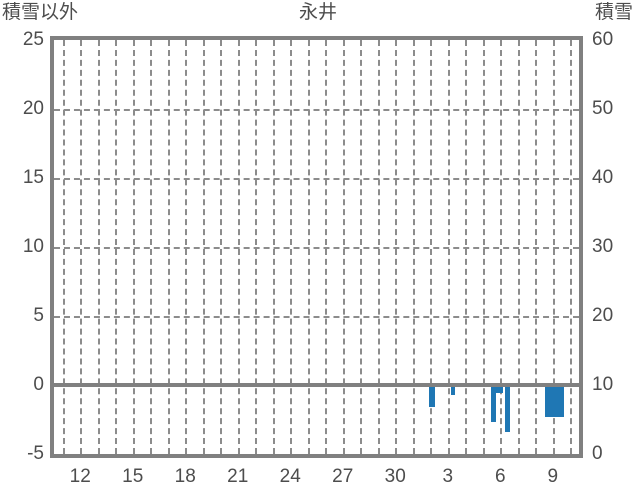 Image resolution: width=636 pixels, height=501 pixels. What do you see at coordinates (500, 476) in the screenshot?
I see `x-tick-label: 6` at bounding box center [500, 476].